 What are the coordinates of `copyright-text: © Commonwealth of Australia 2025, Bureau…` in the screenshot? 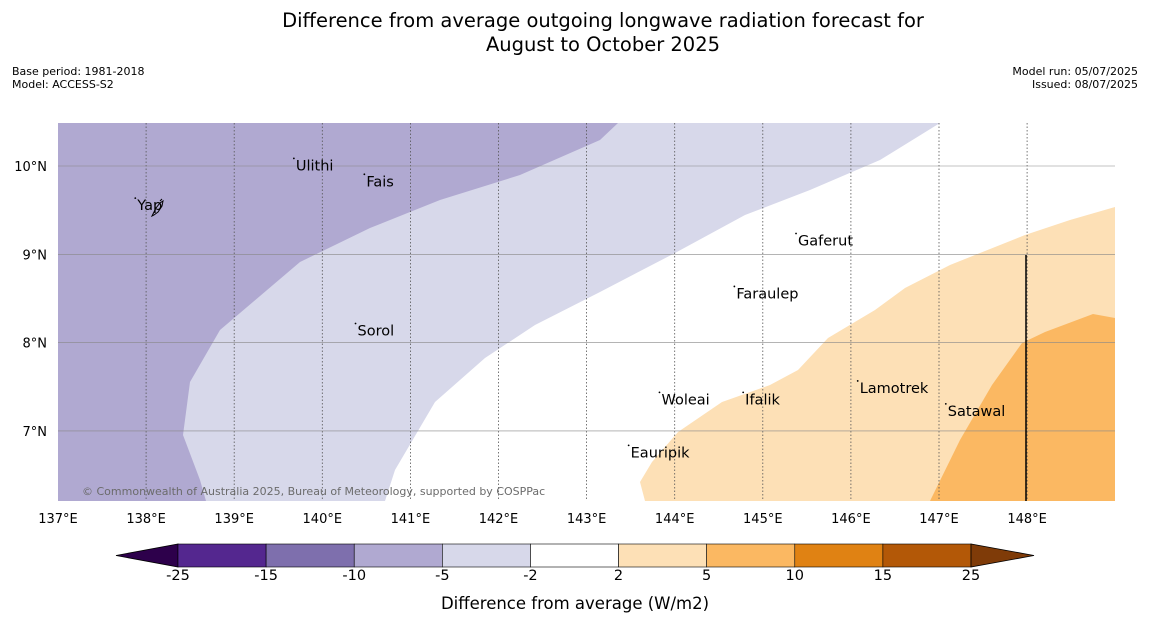 It's located at (313, 491).